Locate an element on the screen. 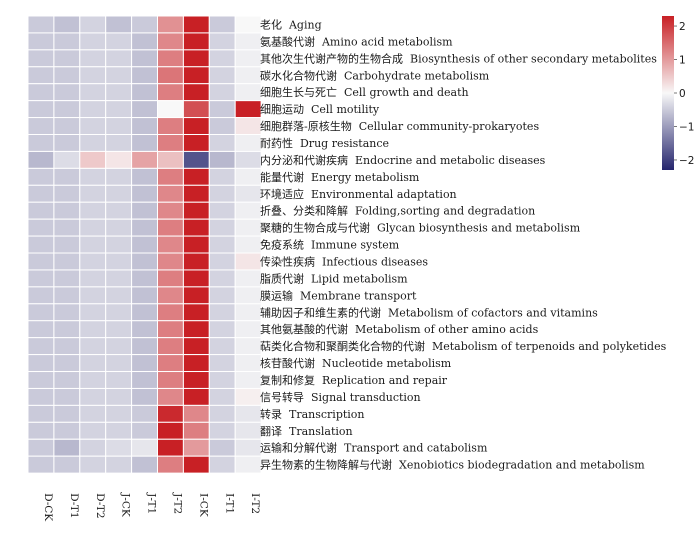  row-label: 折叠、分类和降解 Folding,sorting and degradation is located at coordinates (397, 211).